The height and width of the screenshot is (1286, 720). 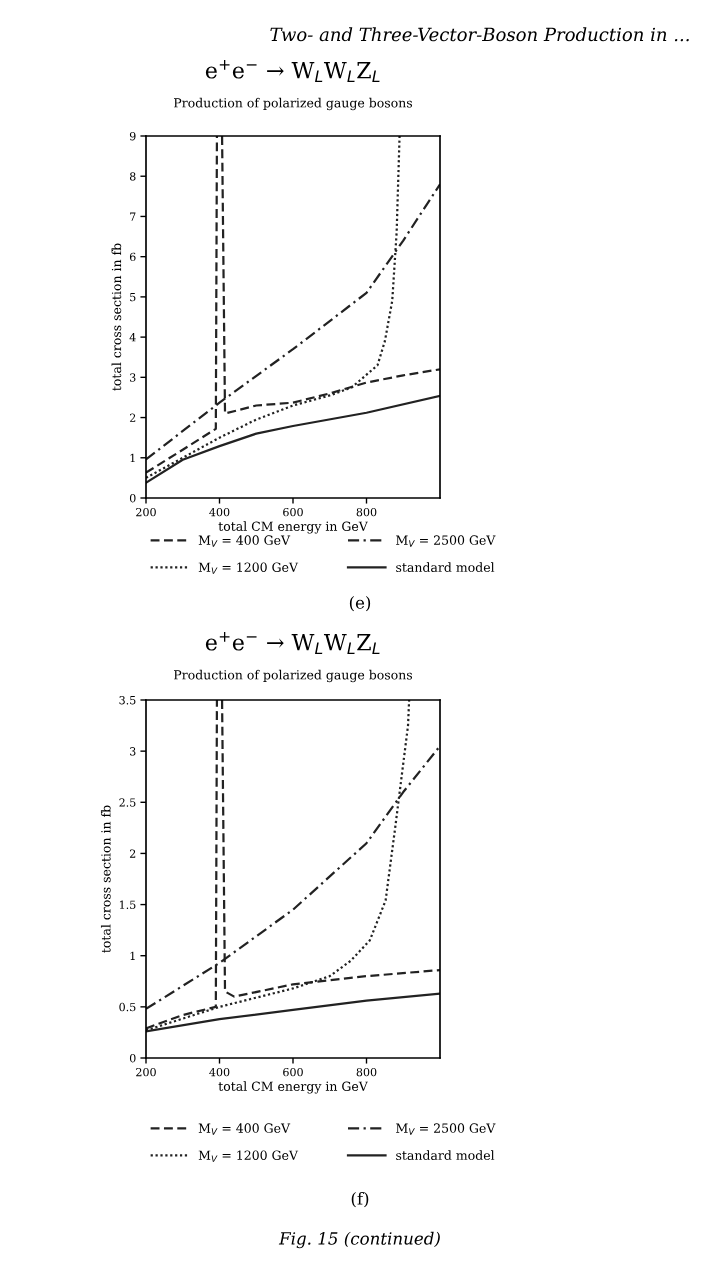 What do you see at coordinates (359, 1240) in the screenshot?
I see `caption: Fig. 15 (continued)` at bounding box center [359, 1240].